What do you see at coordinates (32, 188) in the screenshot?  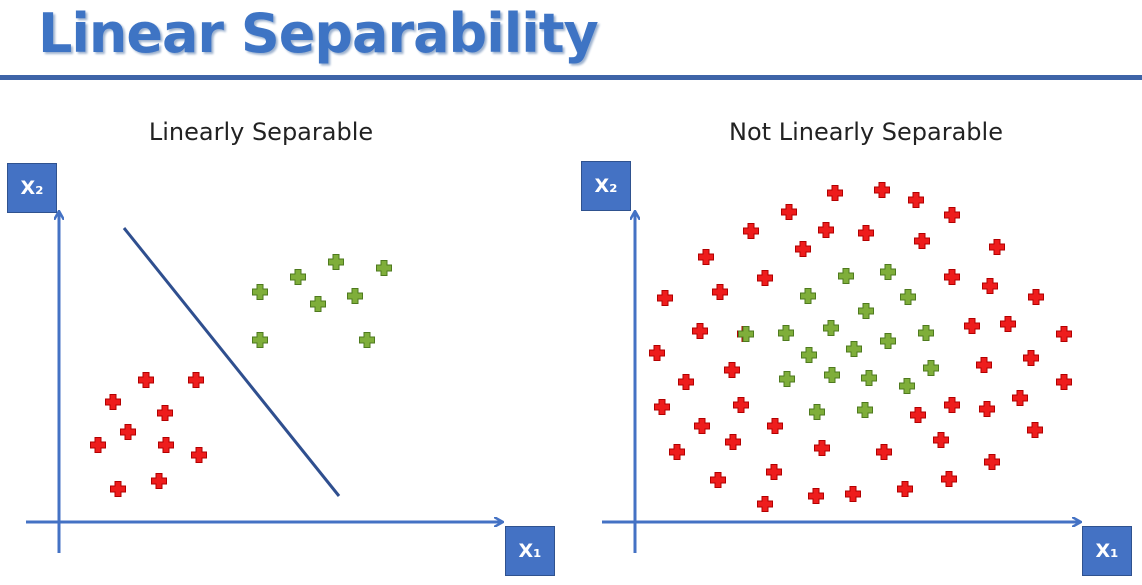 I see `left-y-axis-label: X₂` at bounding box center [32, 188].